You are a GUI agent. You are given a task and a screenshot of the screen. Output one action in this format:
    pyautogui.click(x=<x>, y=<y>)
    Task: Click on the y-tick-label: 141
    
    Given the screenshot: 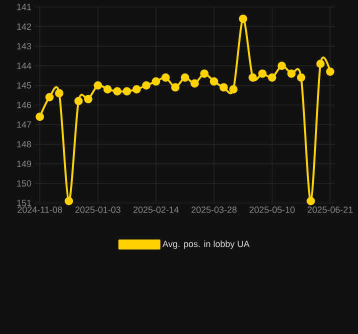 What is the action you would take?
    pyautogui.click(x=24, y=7)
    